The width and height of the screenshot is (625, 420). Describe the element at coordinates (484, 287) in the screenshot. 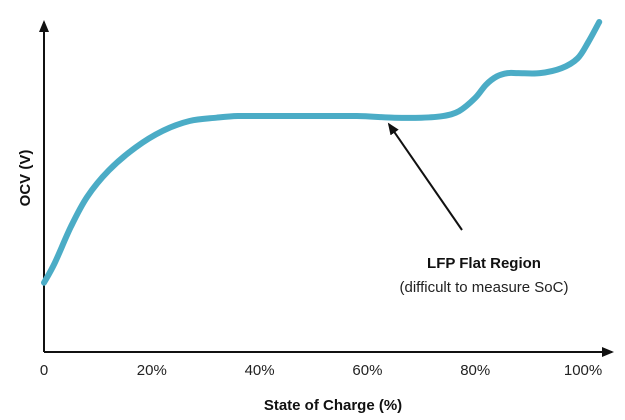

I see `annotation-subtitle: (difficult to measure SoC)` at that location.